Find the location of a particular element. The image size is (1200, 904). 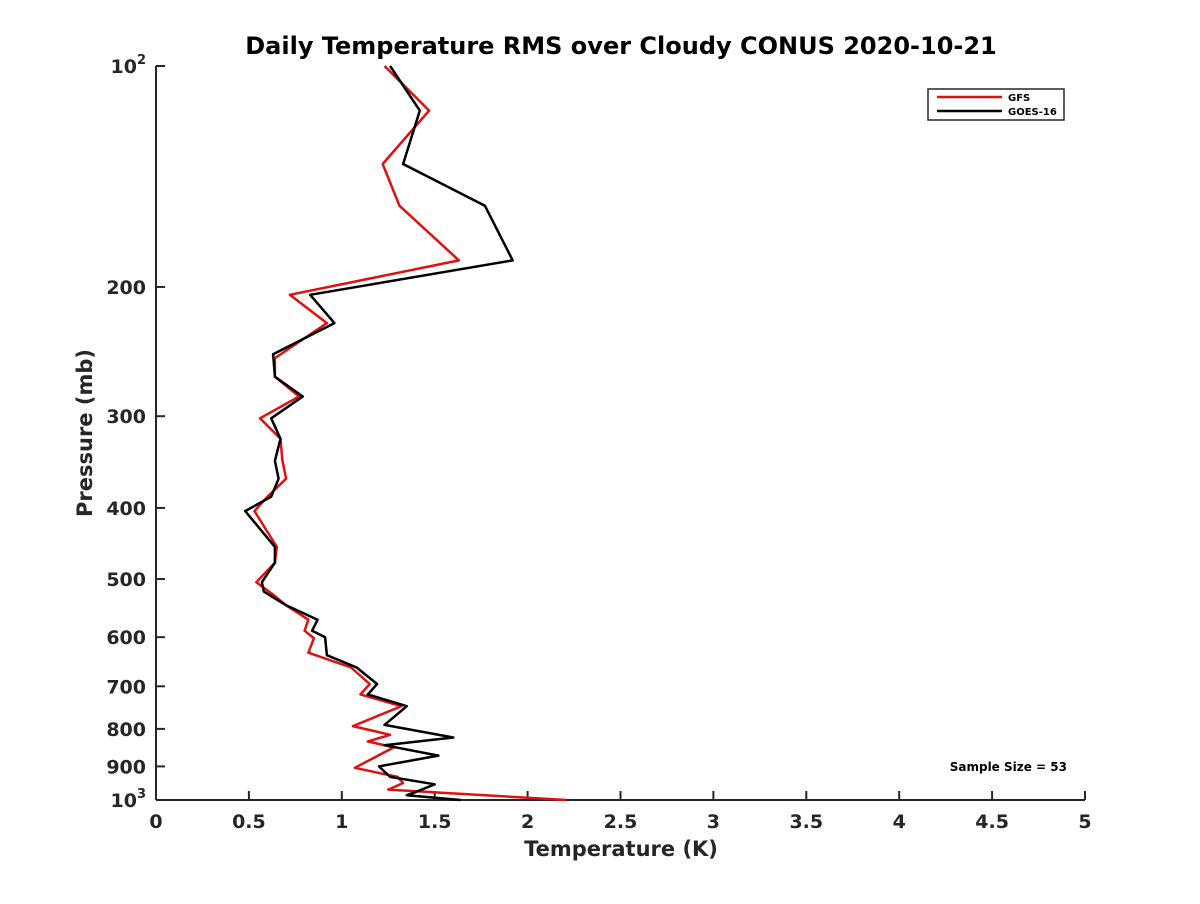

y-tick-label: 700 is located at coordinates (126, 687).